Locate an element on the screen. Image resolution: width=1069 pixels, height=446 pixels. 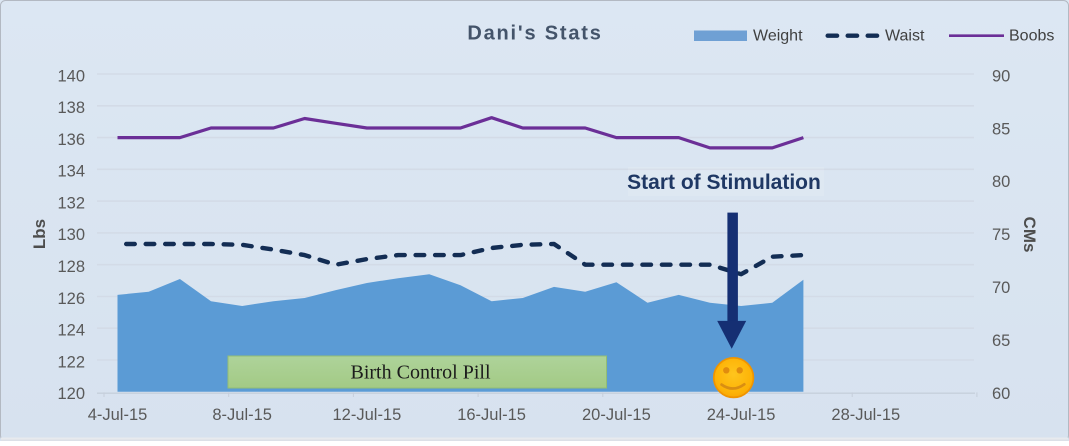
svg-text: 85 is located at coordinates (1001, 129).